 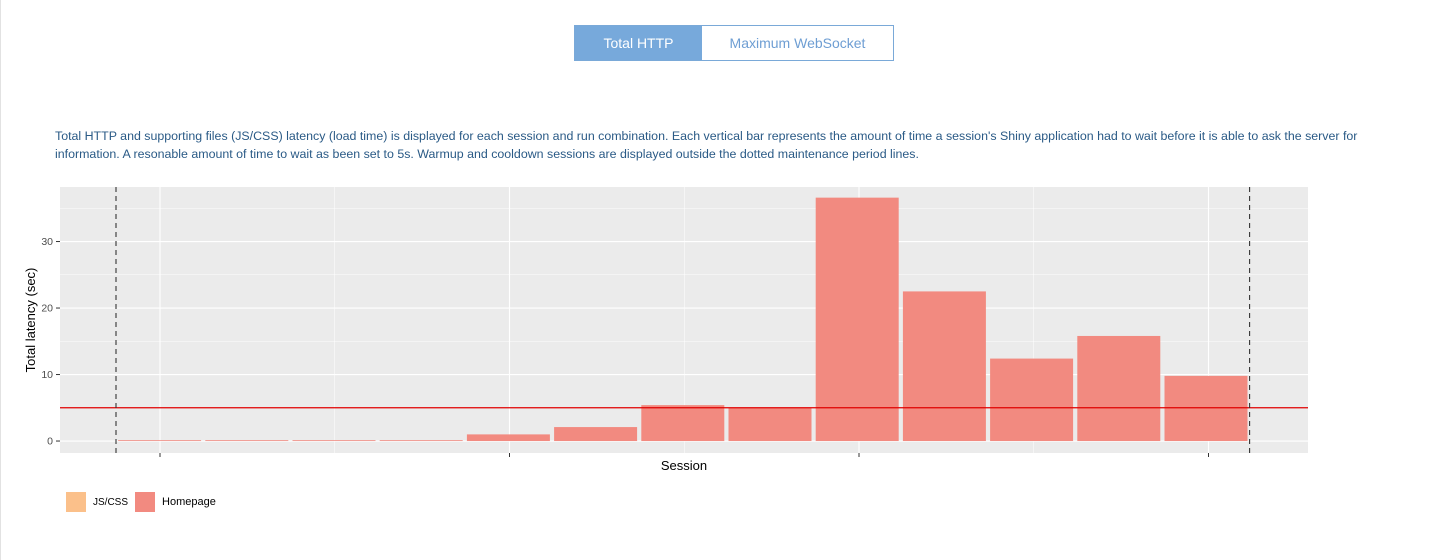 I want to click on x-axis, so click(x=684, y=455).